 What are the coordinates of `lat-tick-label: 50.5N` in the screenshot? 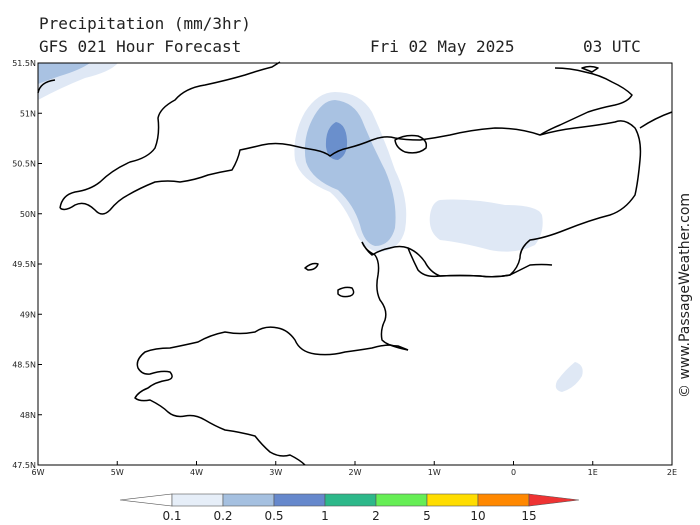 It's located at (24, 164).